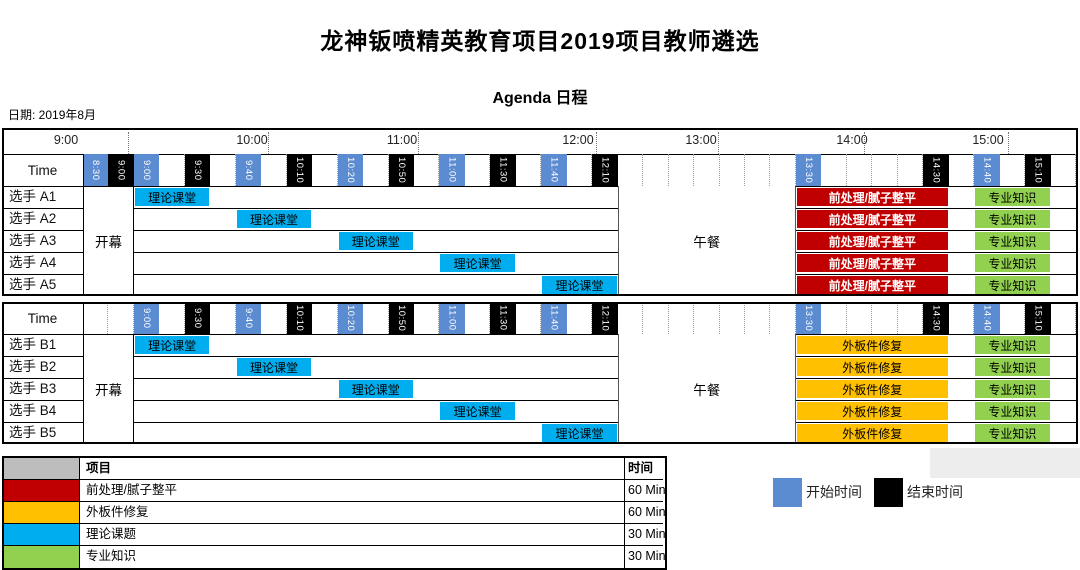 This screenshot has width=1080, height=570. What do you see at coordinates (452, 170) in the screenshot?
I see `time-cell-start: 11:00` at bounding box center [452, 170].